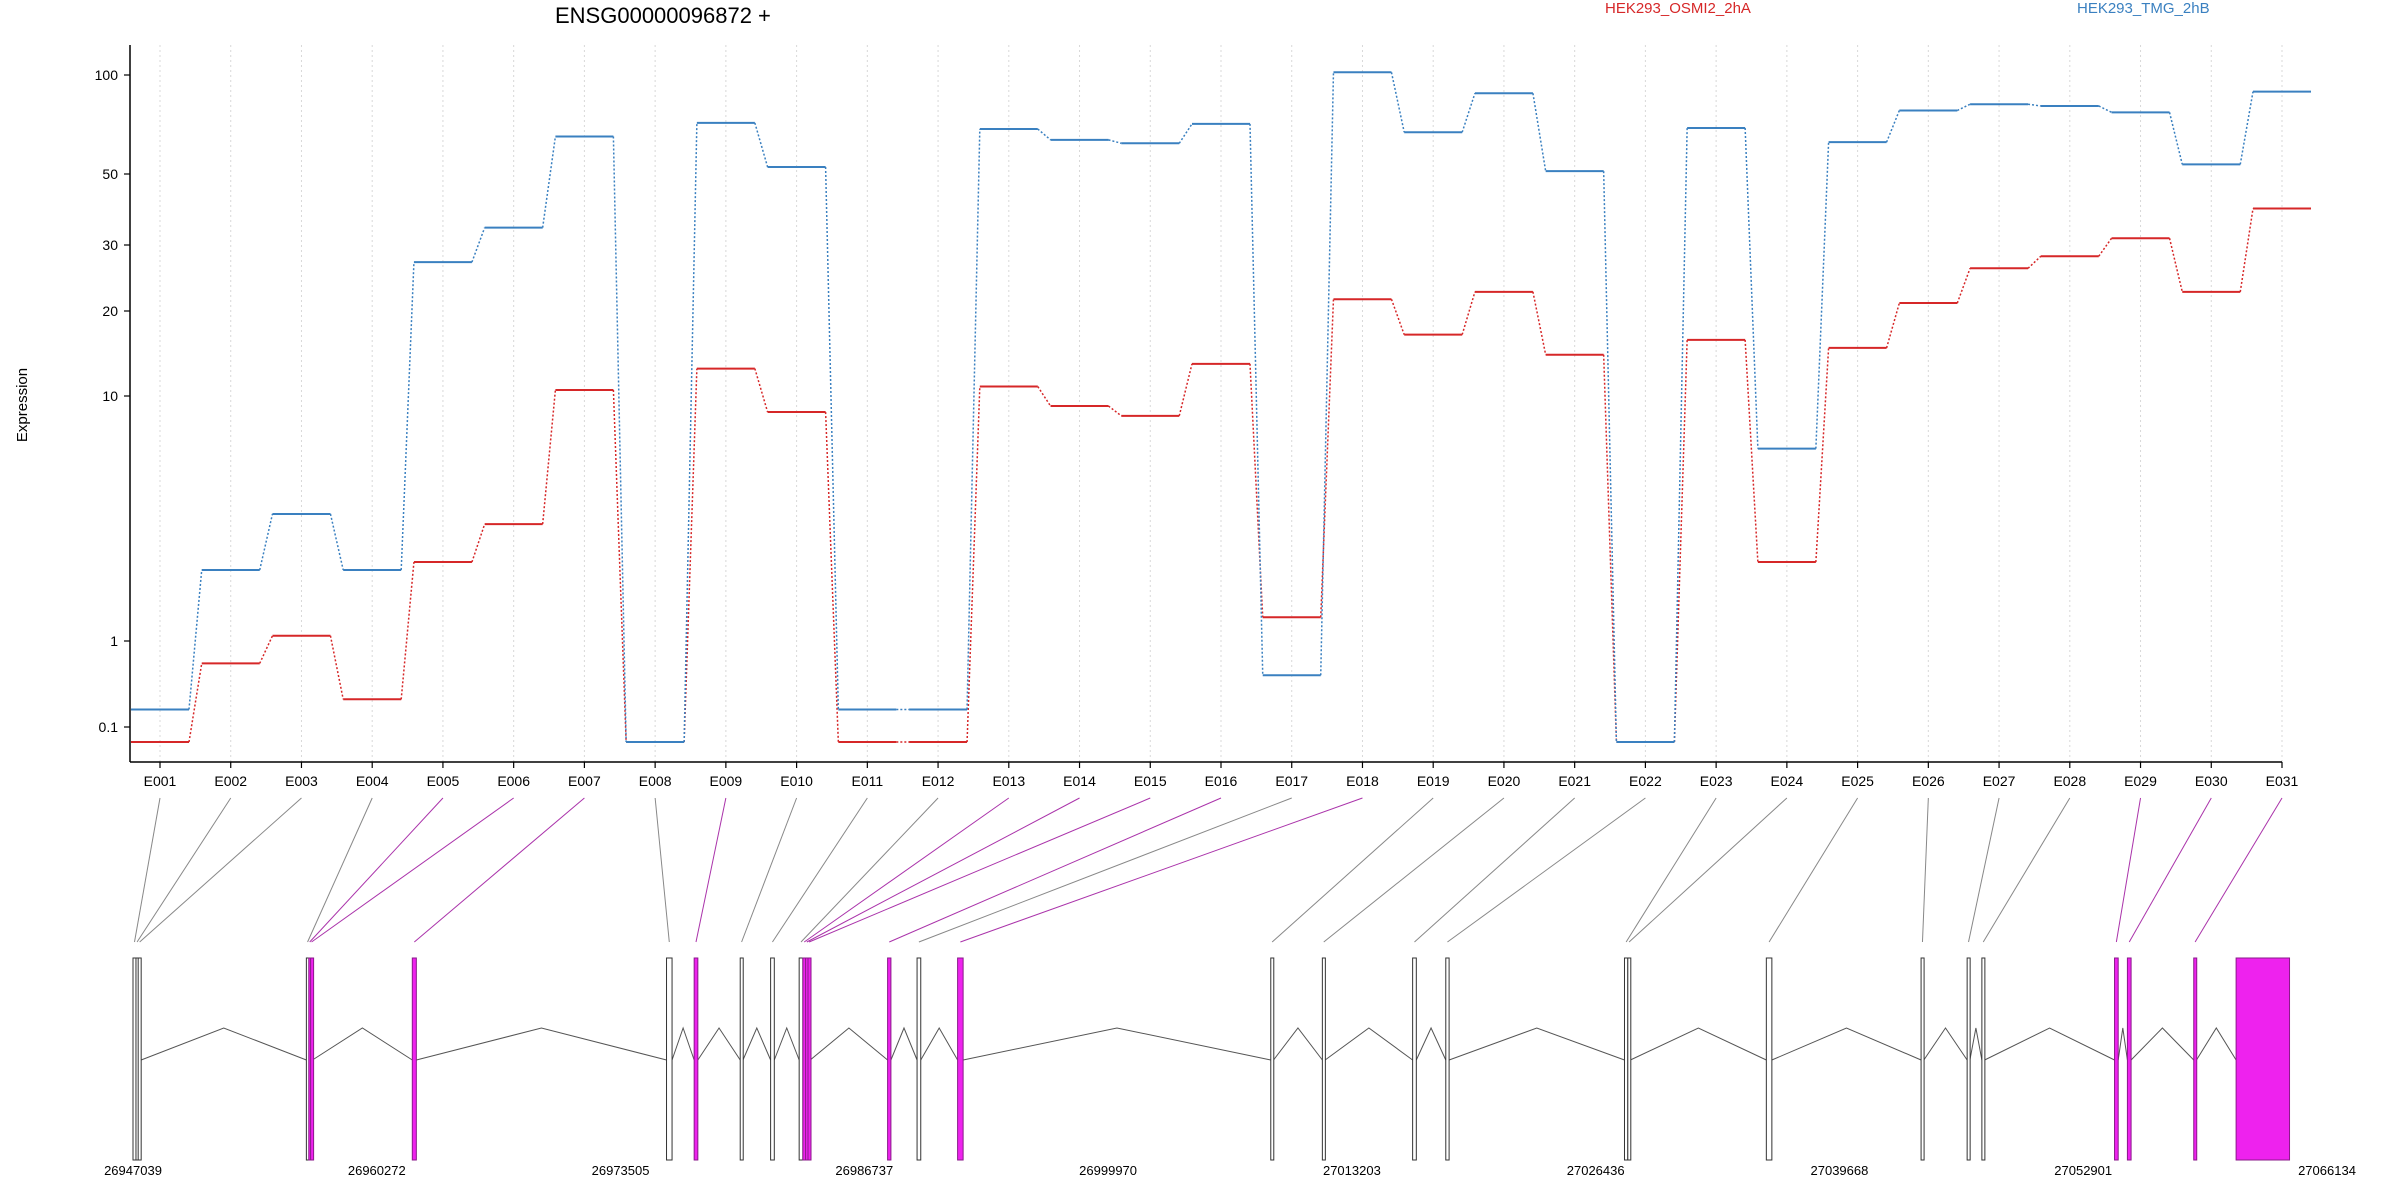 The height and width of the screenshot is (1200, 2400). What do you see at coordinates (801, 1059) in the screenshot?
I see `exon-box-E012` at bounding box center [801, 1059].